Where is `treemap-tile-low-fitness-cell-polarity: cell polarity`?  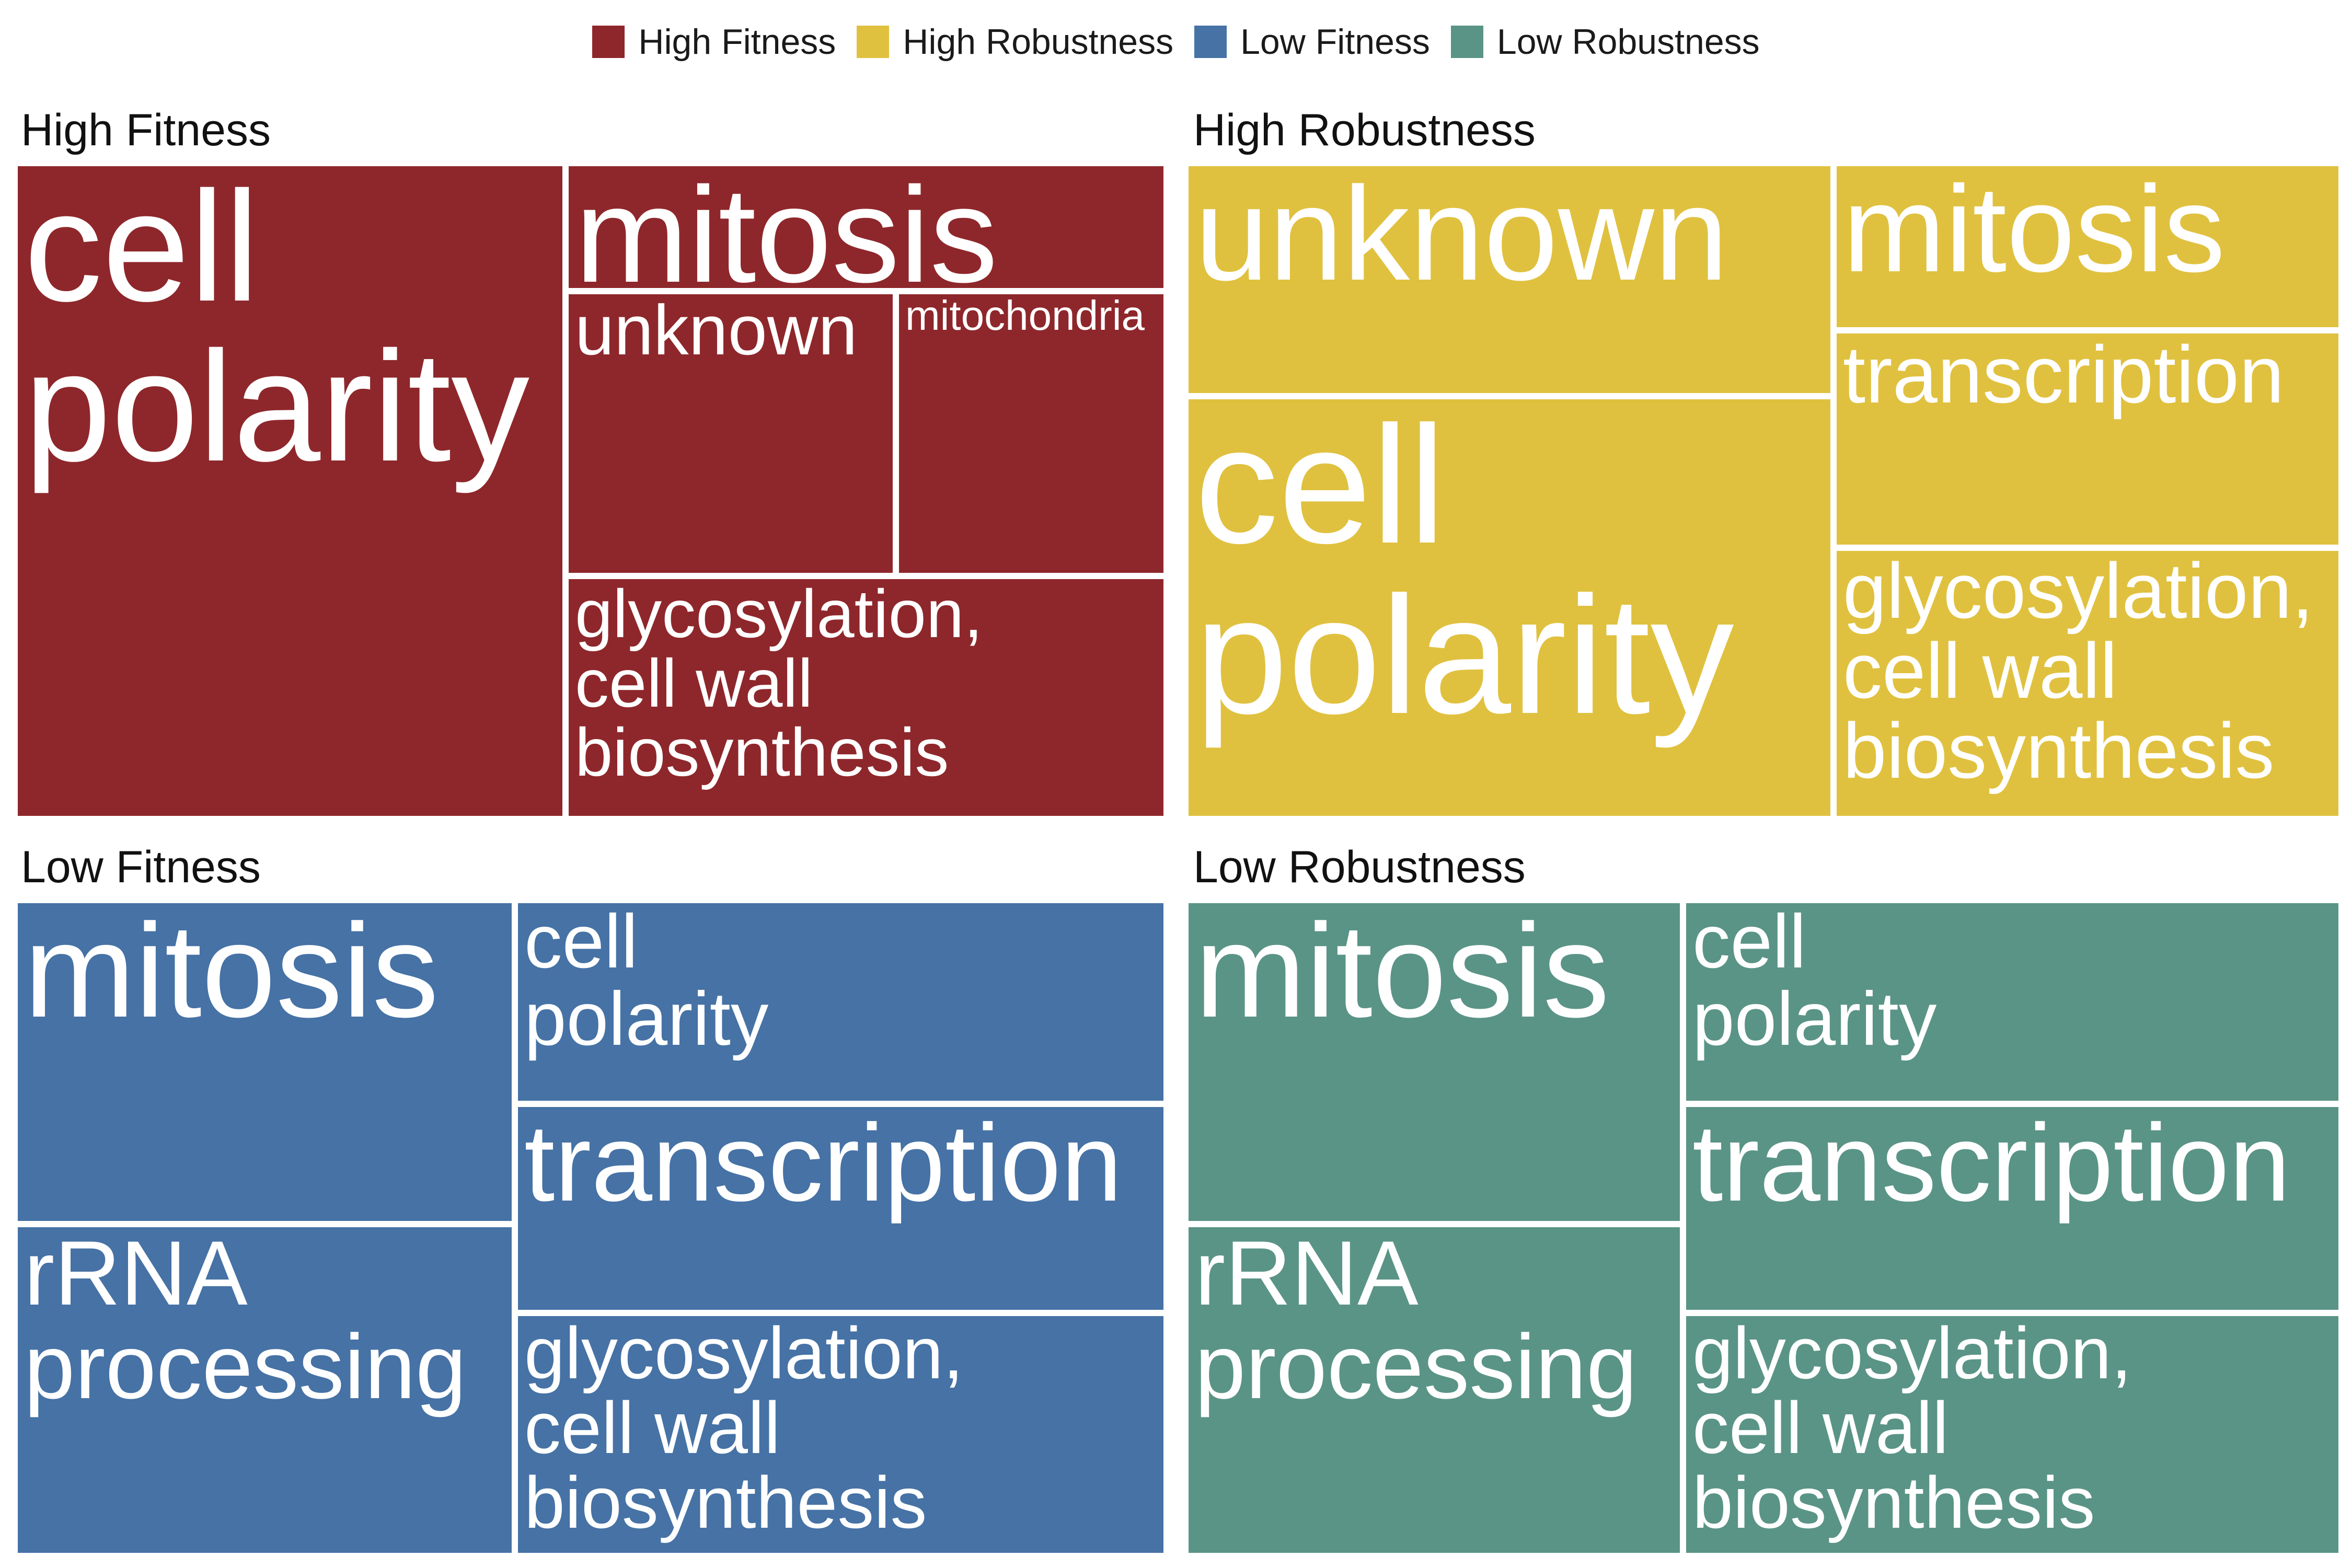
treemap-tile-low-fitness-cell-polarity: cell polarity is located at coordinates (841, 1002).